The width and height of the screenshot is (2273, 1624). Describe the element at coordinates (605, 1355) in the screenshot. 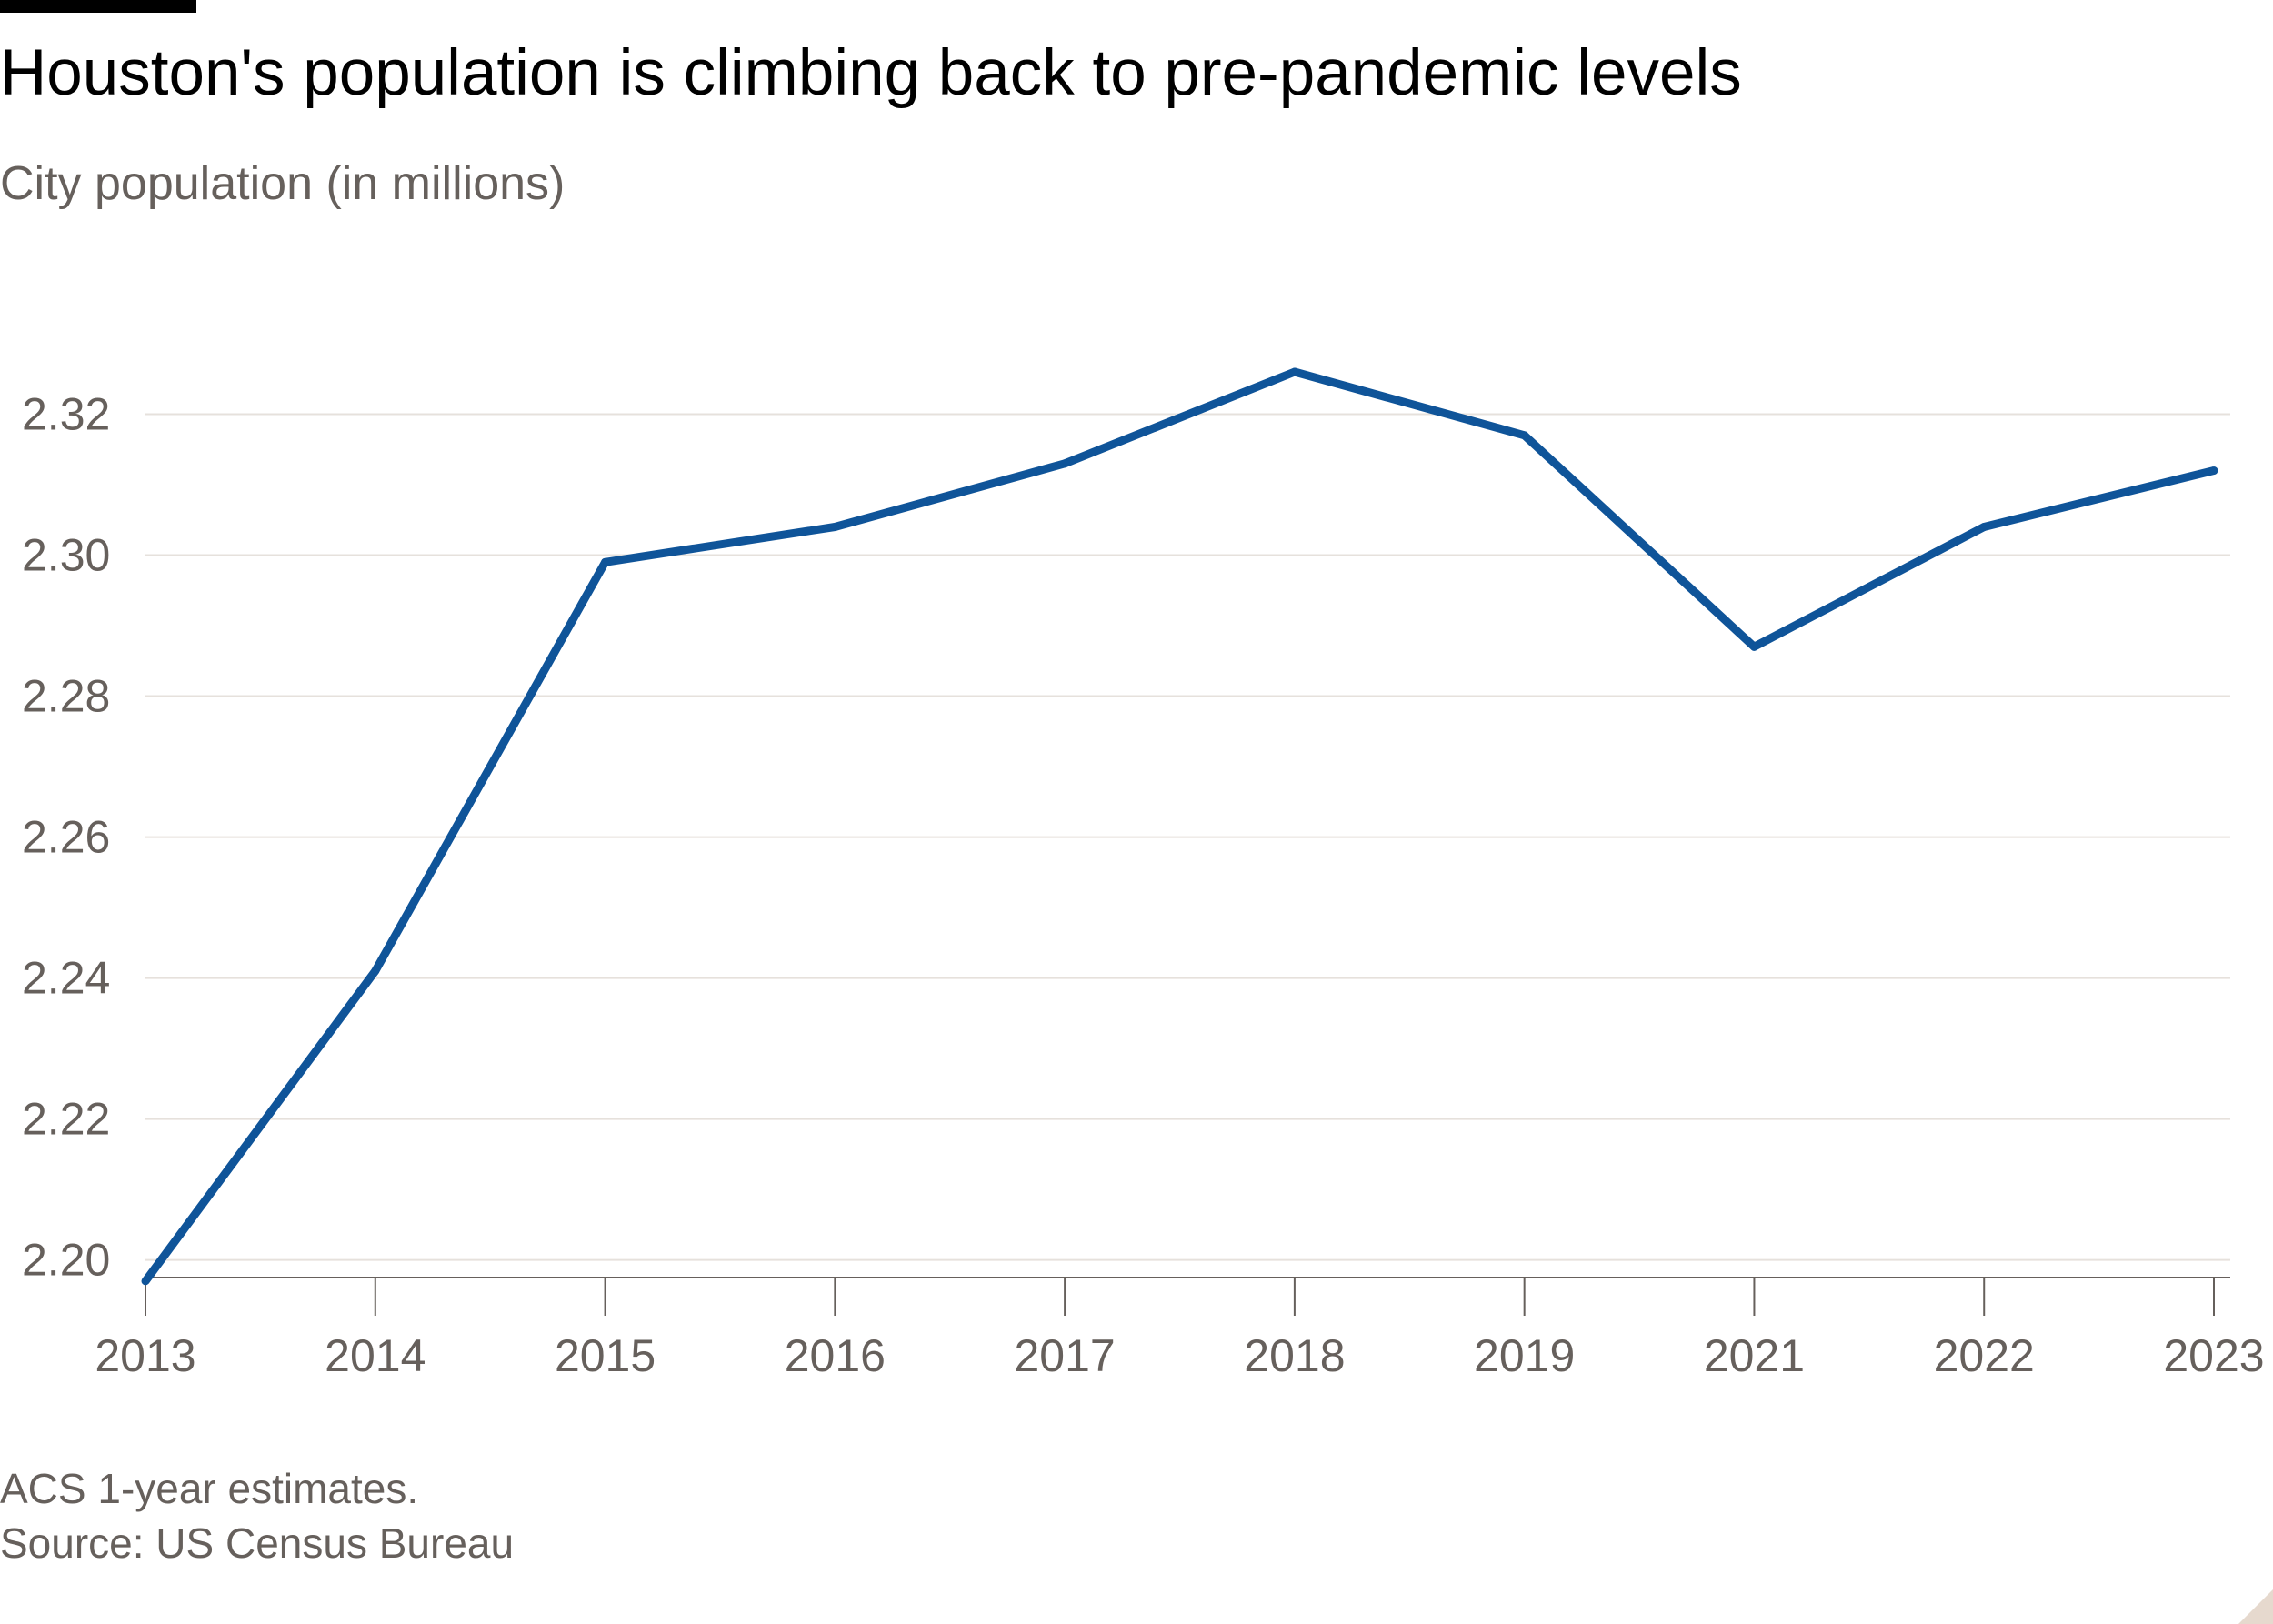

I see `x-tick-label: 2015` at that location.